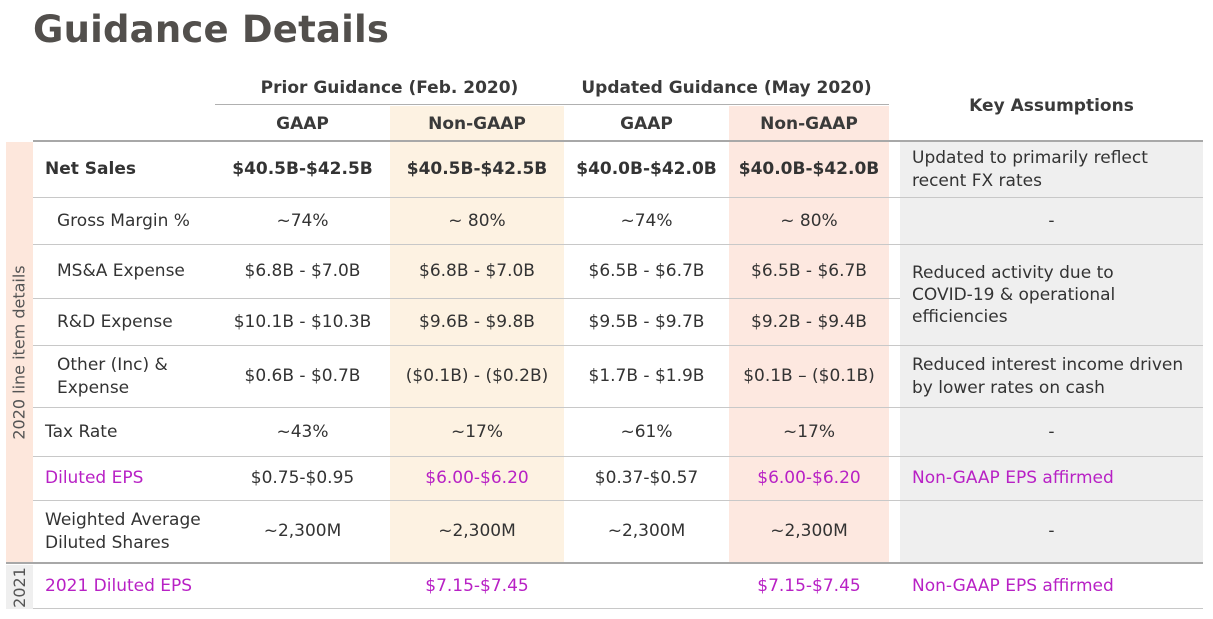 Image resolution: width=1213 pixels, height=619 pixels. What do you see at coordinates (302, 531) in the screenshot?
I see `prior-gaap-value: ~2,300M` at bounding box center [302, 531].